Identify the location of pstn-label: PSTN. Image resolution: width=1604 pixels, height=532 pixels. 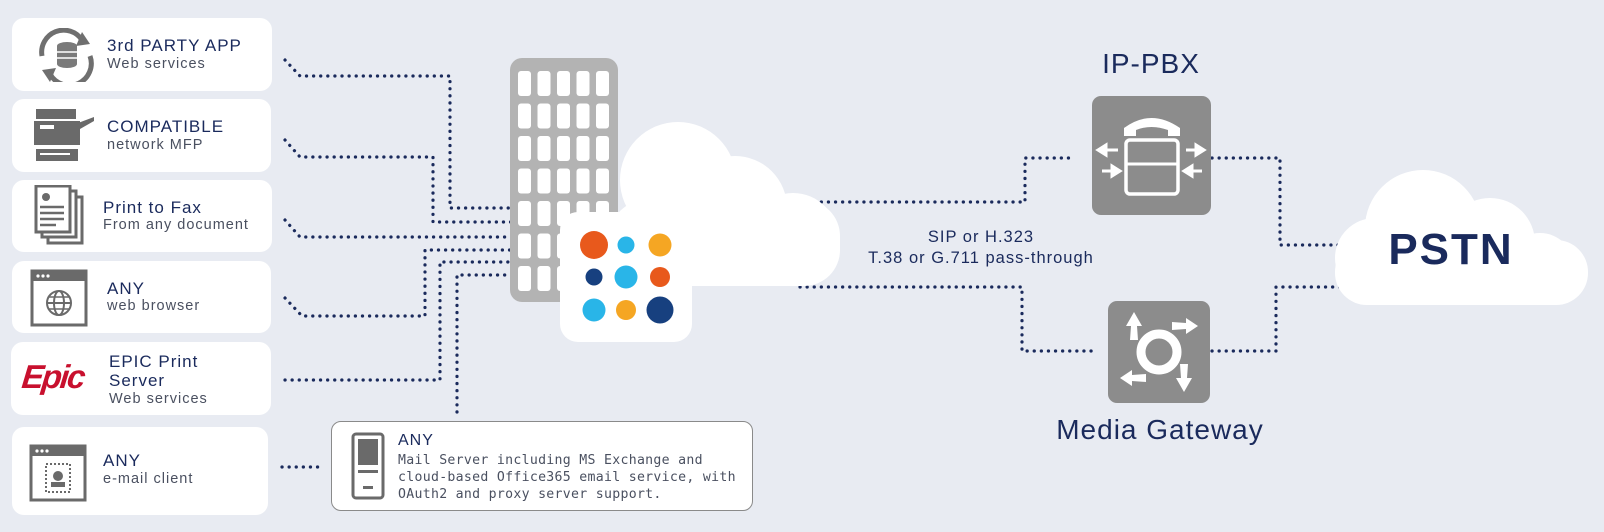
(1451, 249).